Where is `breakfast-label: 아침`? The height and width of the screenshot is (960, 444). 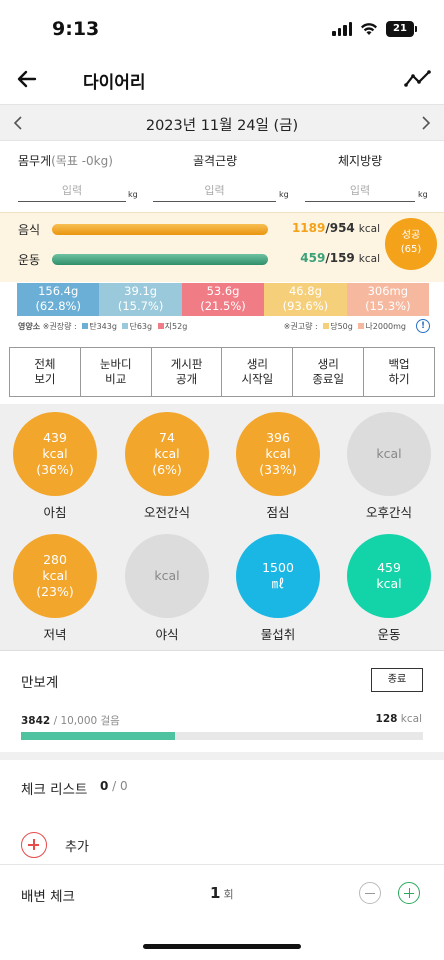
breakfast-label: 아침 is located at coordinates (55, 512).